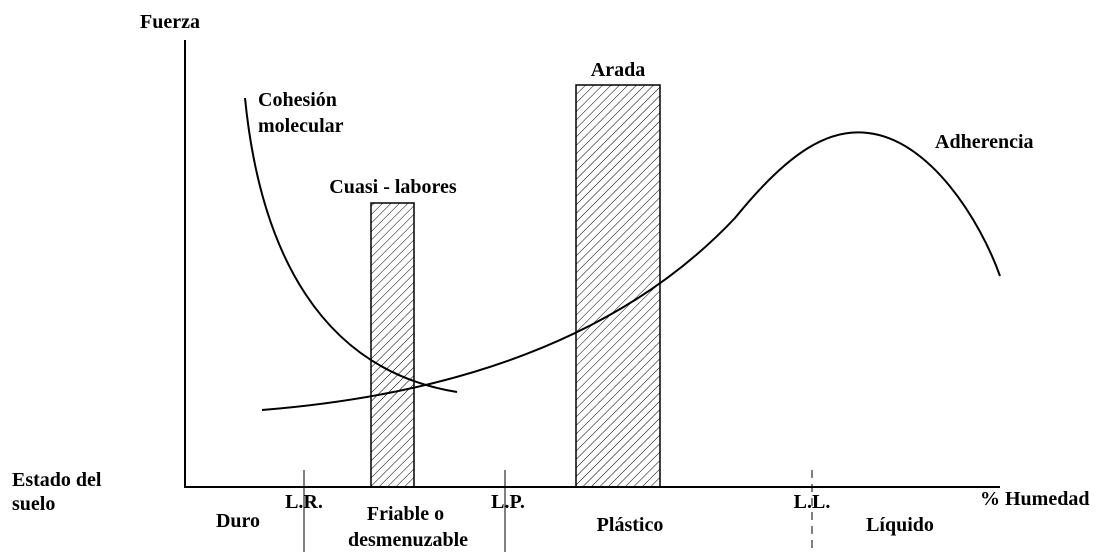 The image size is (1120, 556). What do you see at coordinates (301, 113) in the screenshot?
I see `curve-label: Cohesión molecular` at bounding box center [301, 113].